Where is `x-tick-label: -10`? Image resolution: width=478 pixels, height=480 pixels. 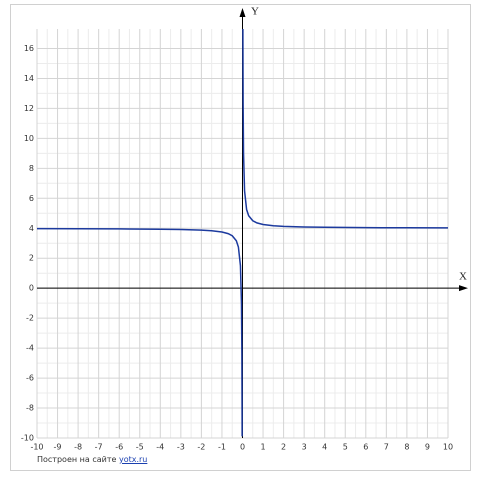 x-tick-label: -10 is located at coordinates (36, 447).